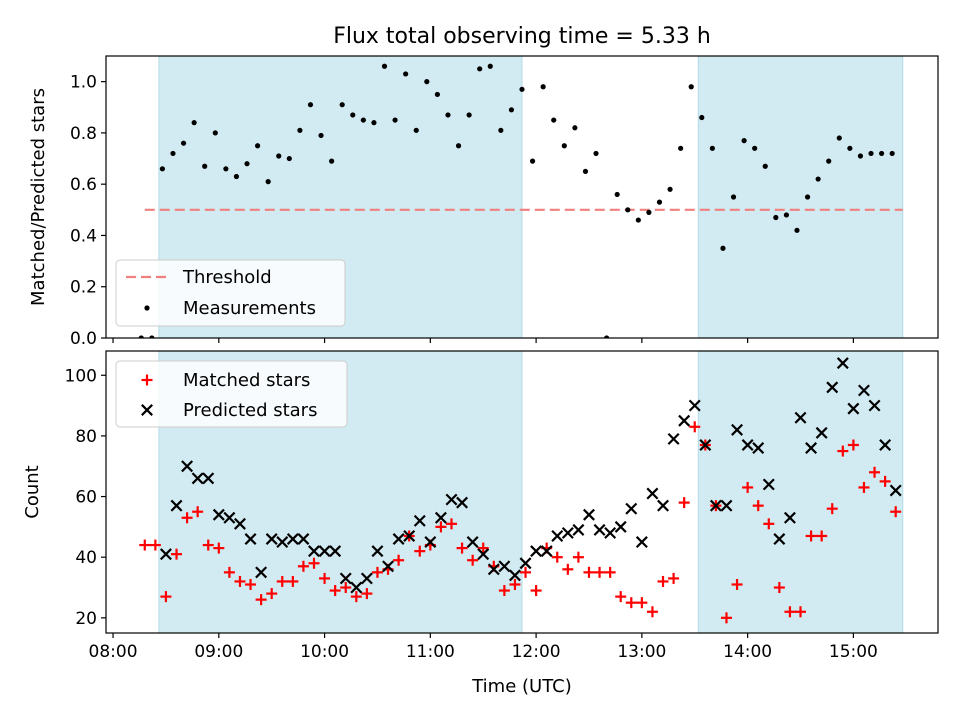  What do you see at coordinates (147, 308) in the screenshot?
I see `legend-measurements-swatch` at bounding box center [147, 308].